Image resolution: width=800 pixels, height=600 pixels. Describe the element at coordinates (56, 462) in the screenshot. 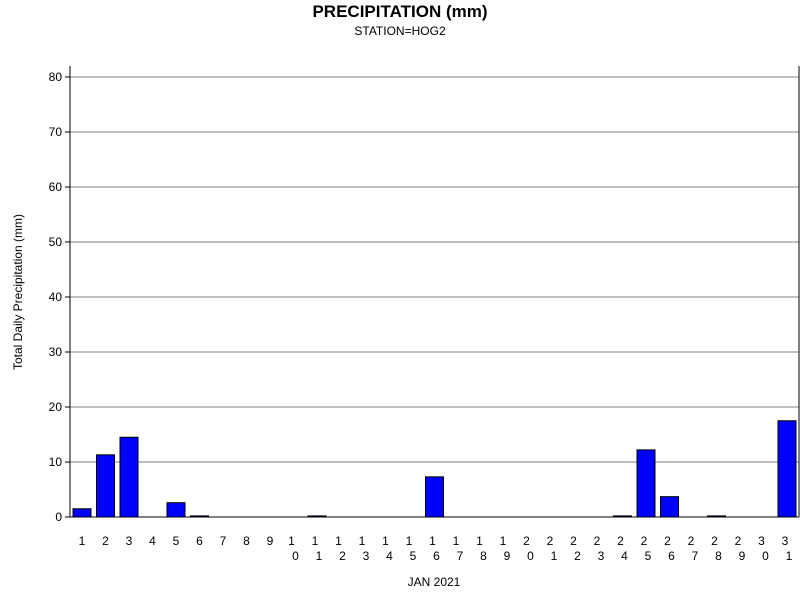

I see `y-tick-label: 10` at that location.